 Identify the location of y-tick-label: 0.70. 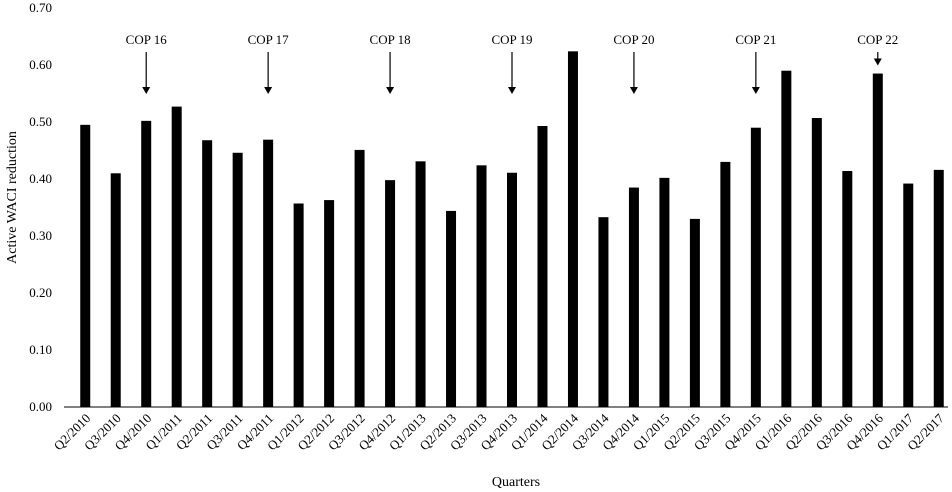
(40, 7).